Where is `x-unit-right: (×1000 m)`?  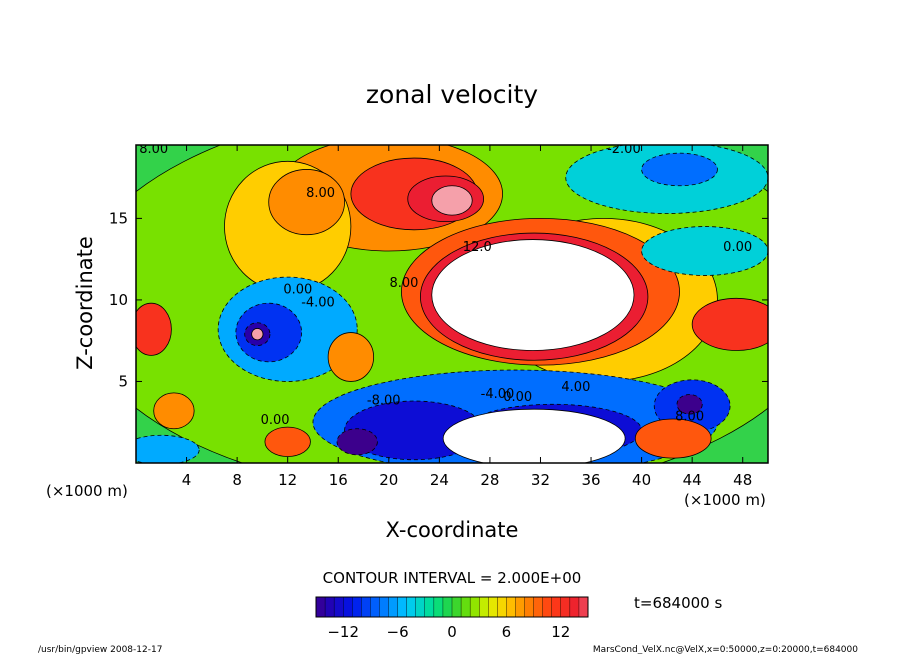
x-unit-right: (×1000 m) is located at coordinates (725, 500).